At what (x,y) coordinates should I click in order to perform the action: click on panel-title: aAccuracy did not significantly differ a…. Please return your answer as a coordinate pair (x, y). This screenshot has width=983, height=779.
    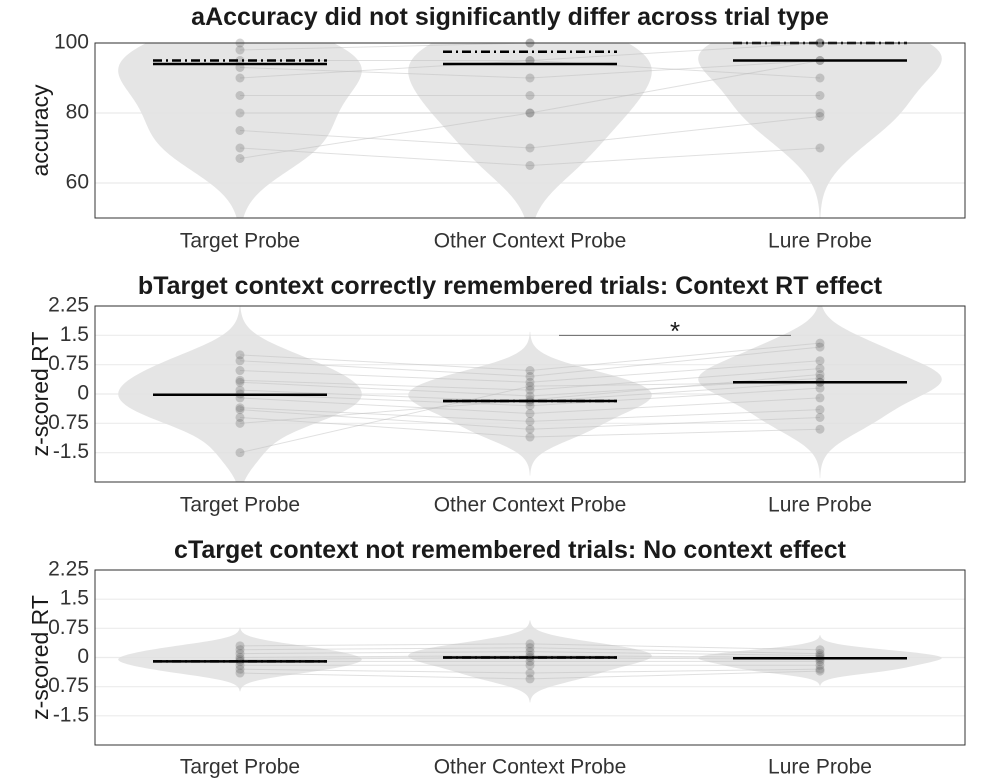
    Looking at the image, I should click on (510, 17).